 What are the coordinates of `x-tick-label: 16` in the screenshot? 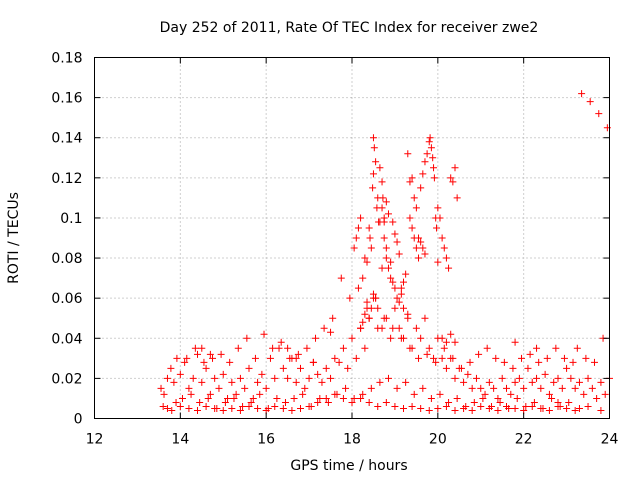 It's located at (266, 440).